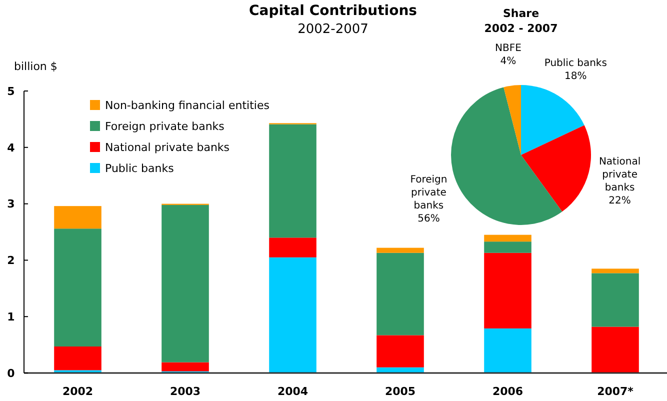 The height and width of the screenshot is (401, 667). I want to click on slice-label: National private banks, so click(619, 175).